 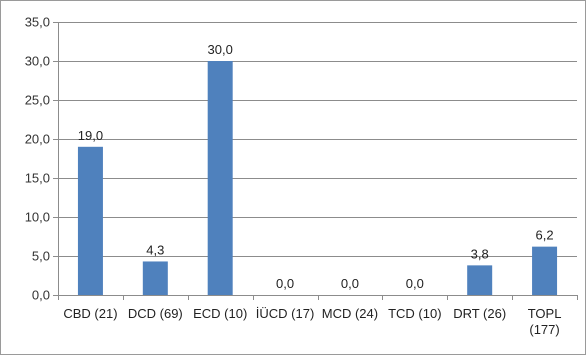 I want to click on data-label: 4,3, so click(x=155, y=249).